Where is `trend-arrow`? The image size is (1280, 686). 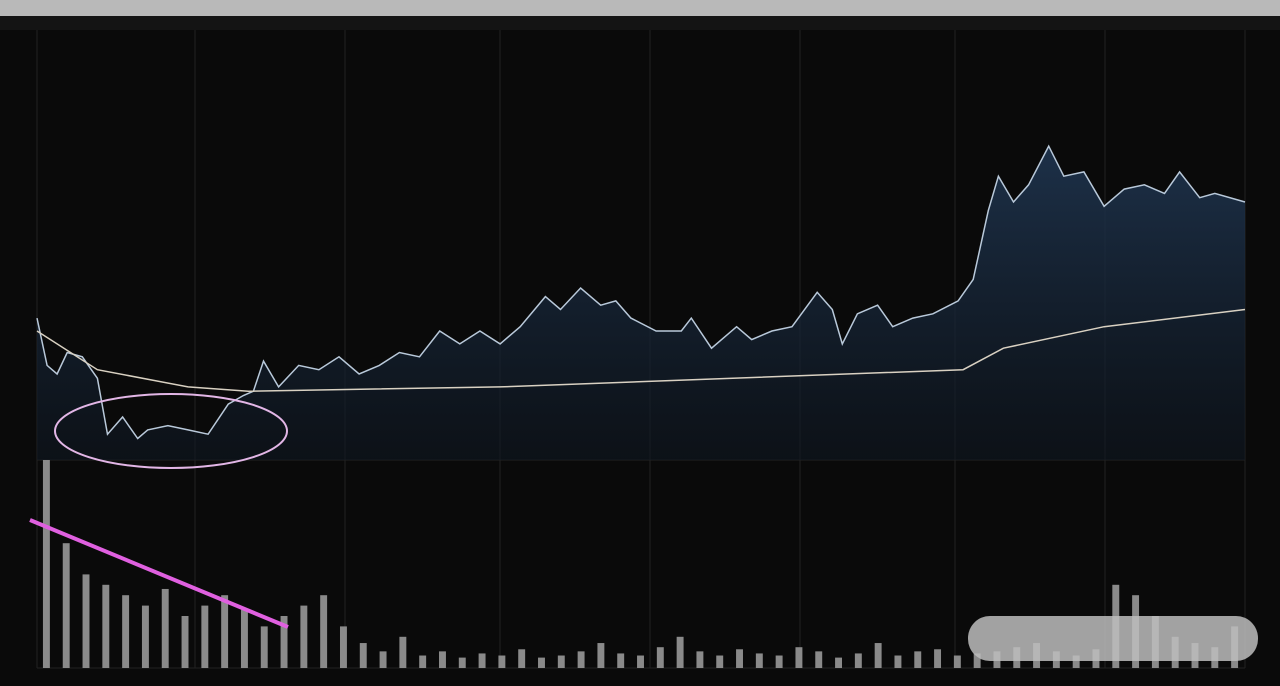
trend-arrow is located at coordinates (159, 573).